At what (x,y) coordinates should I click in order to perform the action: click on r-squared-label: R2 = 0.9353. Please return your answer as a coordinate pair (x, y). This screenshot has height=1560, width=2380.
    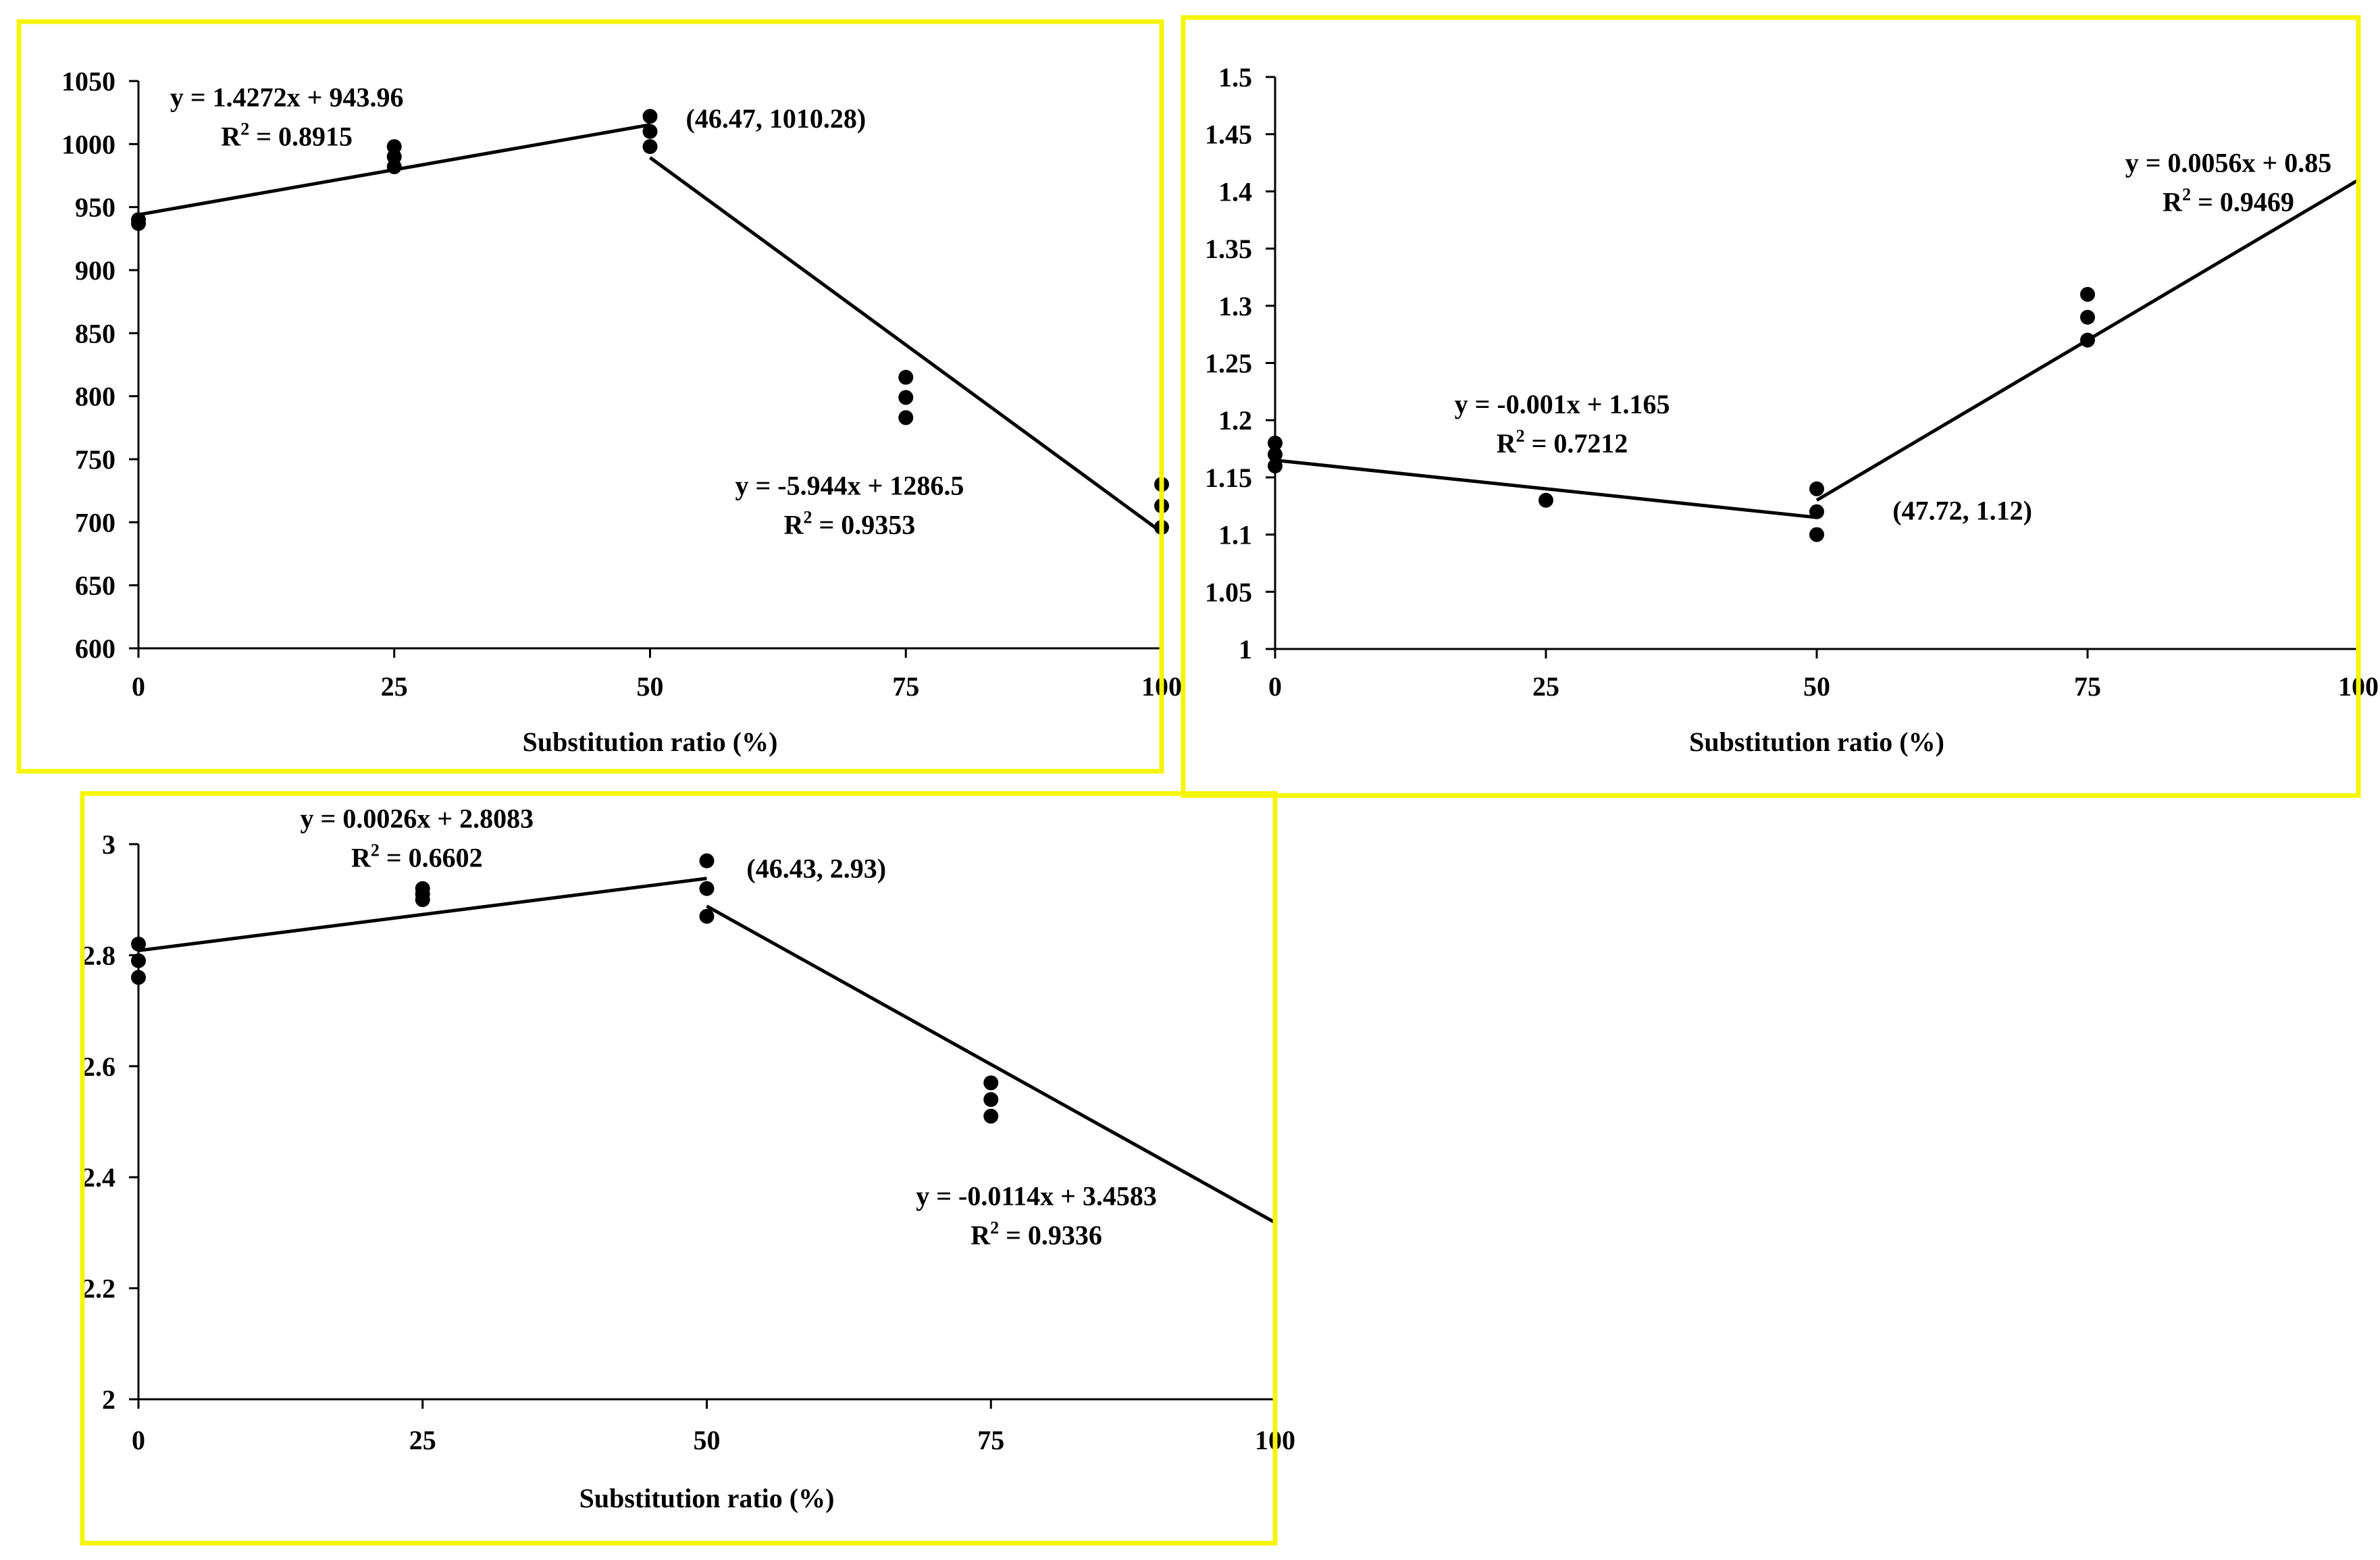
    Looking at the image, I should click on (850, 523).